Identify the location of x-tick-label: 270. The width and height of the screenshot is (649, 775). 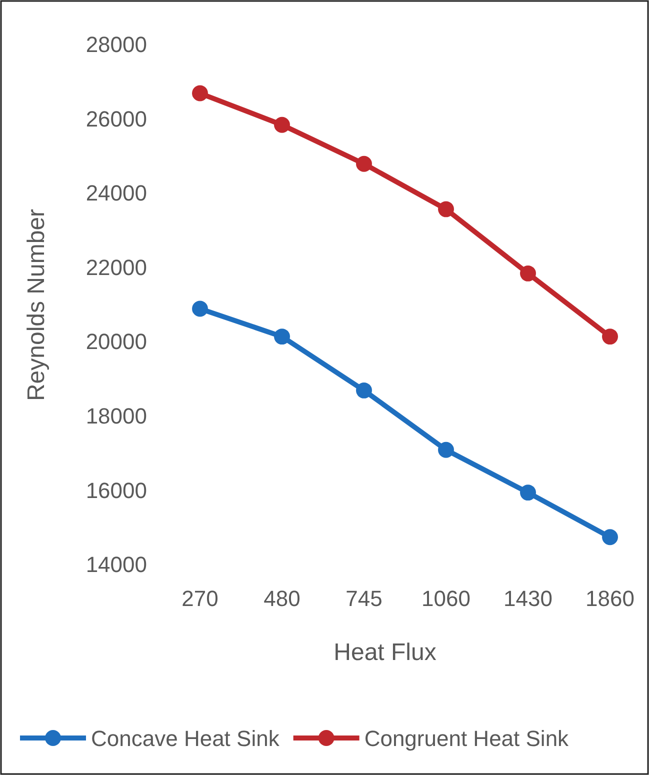
(200, 598).